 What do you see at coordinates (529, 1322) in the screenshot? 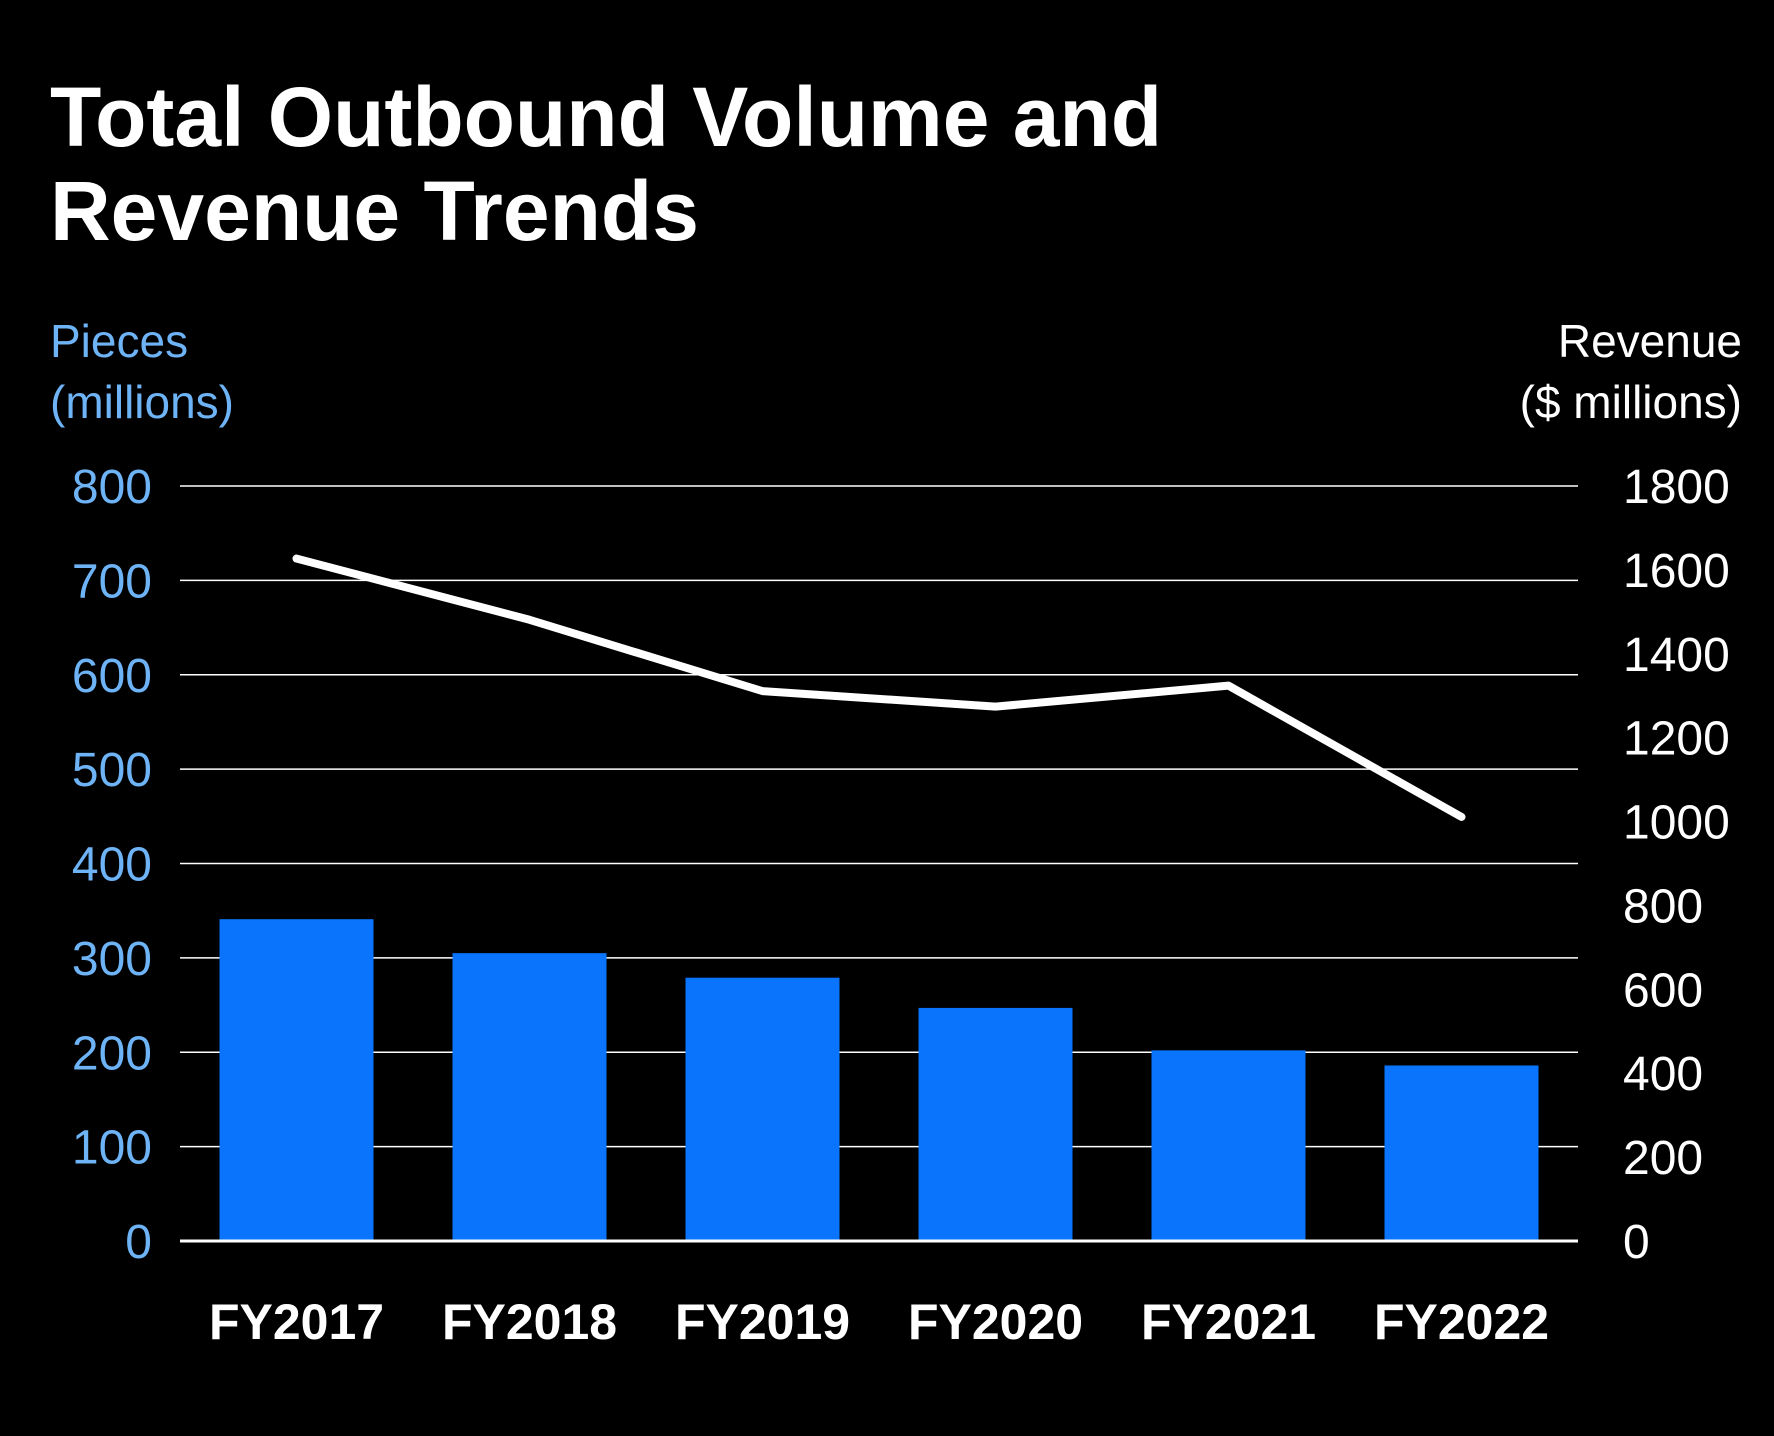
I see `category-label: FY2018` at bounding box center [529, 1322].